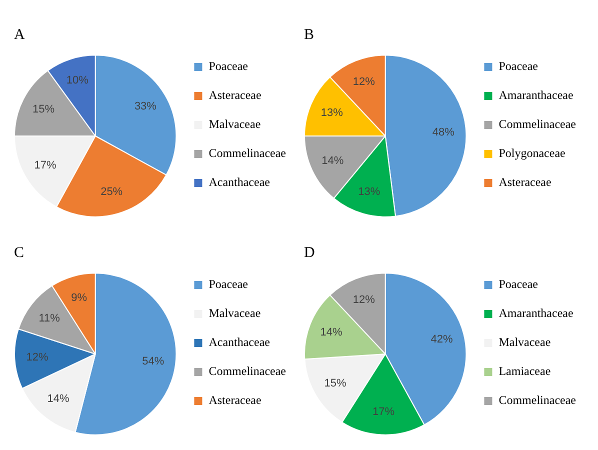 This screenshot has height=450, width=598. What do you see at coordinates (19, 34) in the screenshot?
I see `chart-title: A` at bounding box center [19, 34].